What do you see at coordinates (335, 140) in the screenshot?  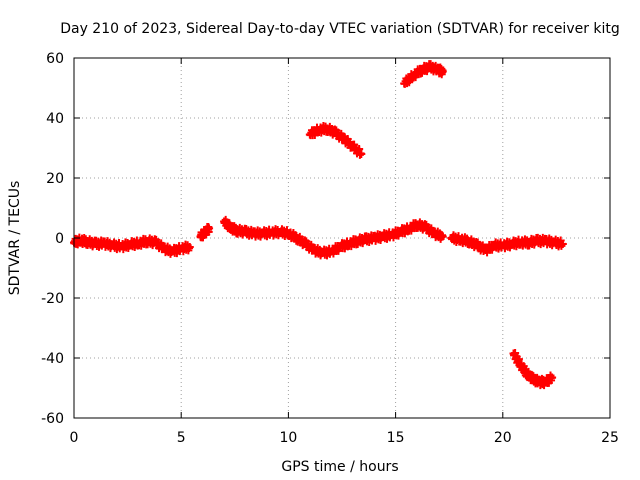 I see `series-arc-11h` at bounding box center [335, 140].